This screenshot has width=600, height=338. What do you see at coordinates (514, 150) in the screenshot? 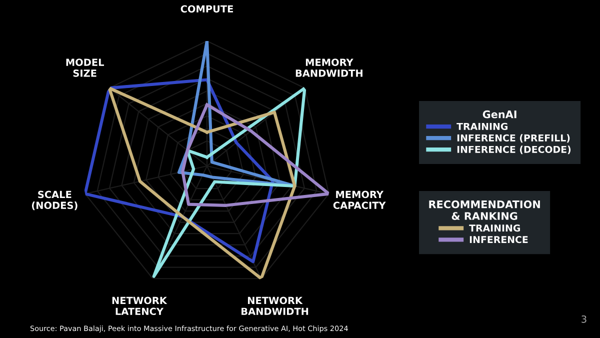
I see `legend-label: INFERENCE (DECODE)` at bounding box center [514, 150].